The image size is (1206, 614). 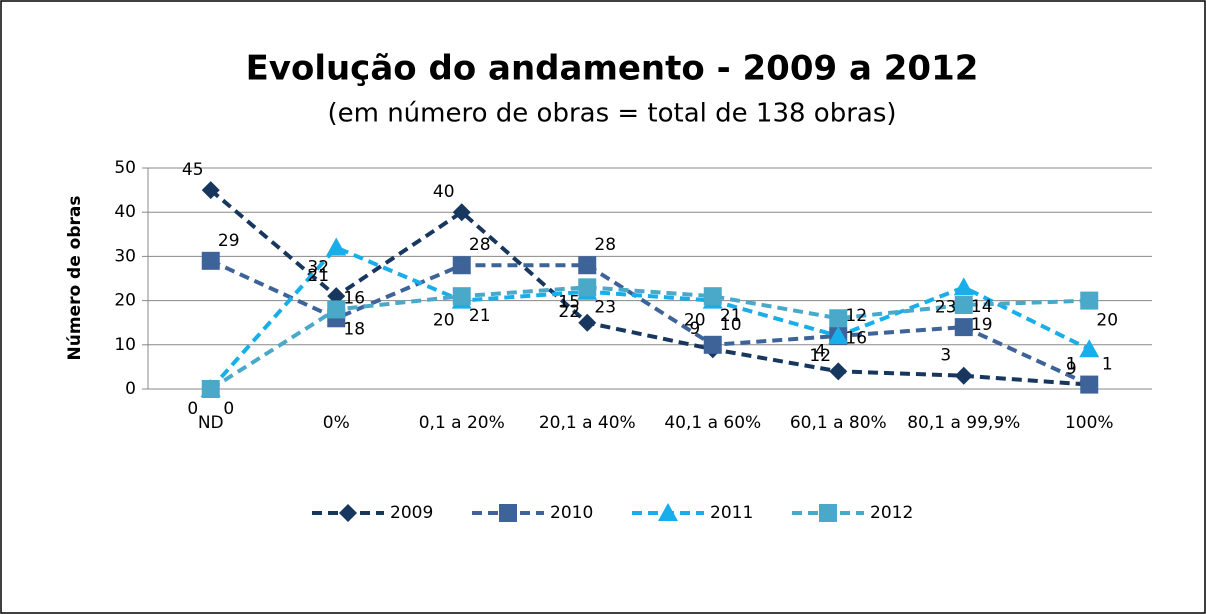 What do you see at coordinates (571, 513) in the screenshot?
I see `legend-label: 2010` at bounding box center [571, 513].